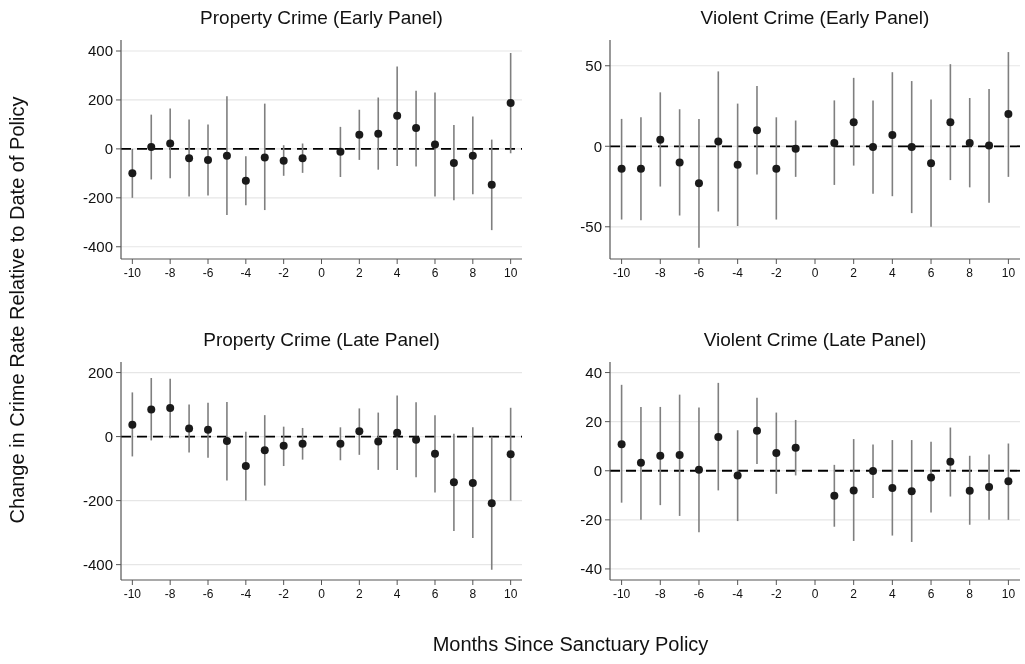 This screenshot has height=664, width=1025. I want to click on y-tick-label: 200, so click(100, 372).